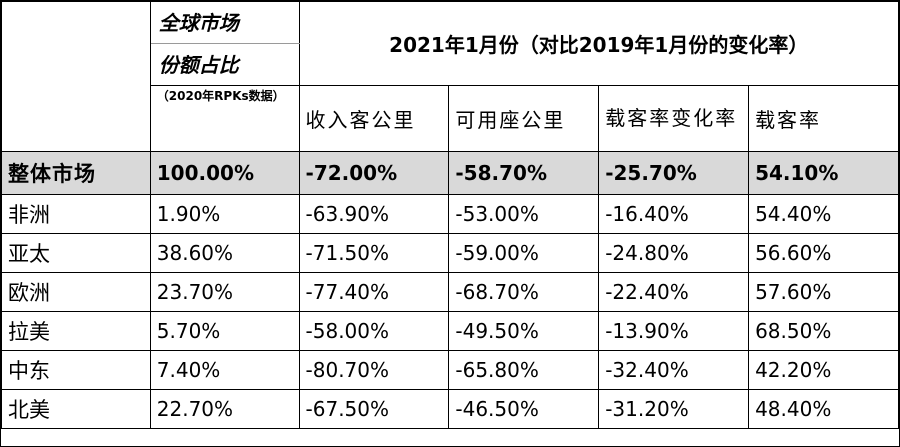 The image size is (900, 447). I want to click on column-header-plf: 载客率, so click(823, 118).